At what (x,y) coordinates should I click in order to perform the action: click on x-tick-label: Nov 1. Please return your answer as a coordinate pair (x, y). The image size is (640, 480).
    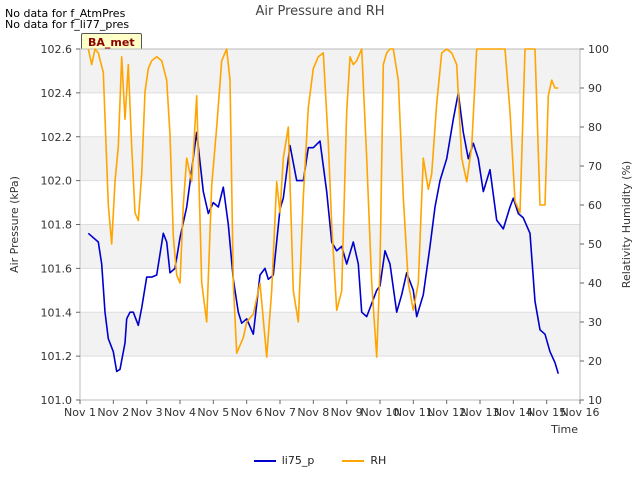
    Looking at the image, I should click on (80, 412).